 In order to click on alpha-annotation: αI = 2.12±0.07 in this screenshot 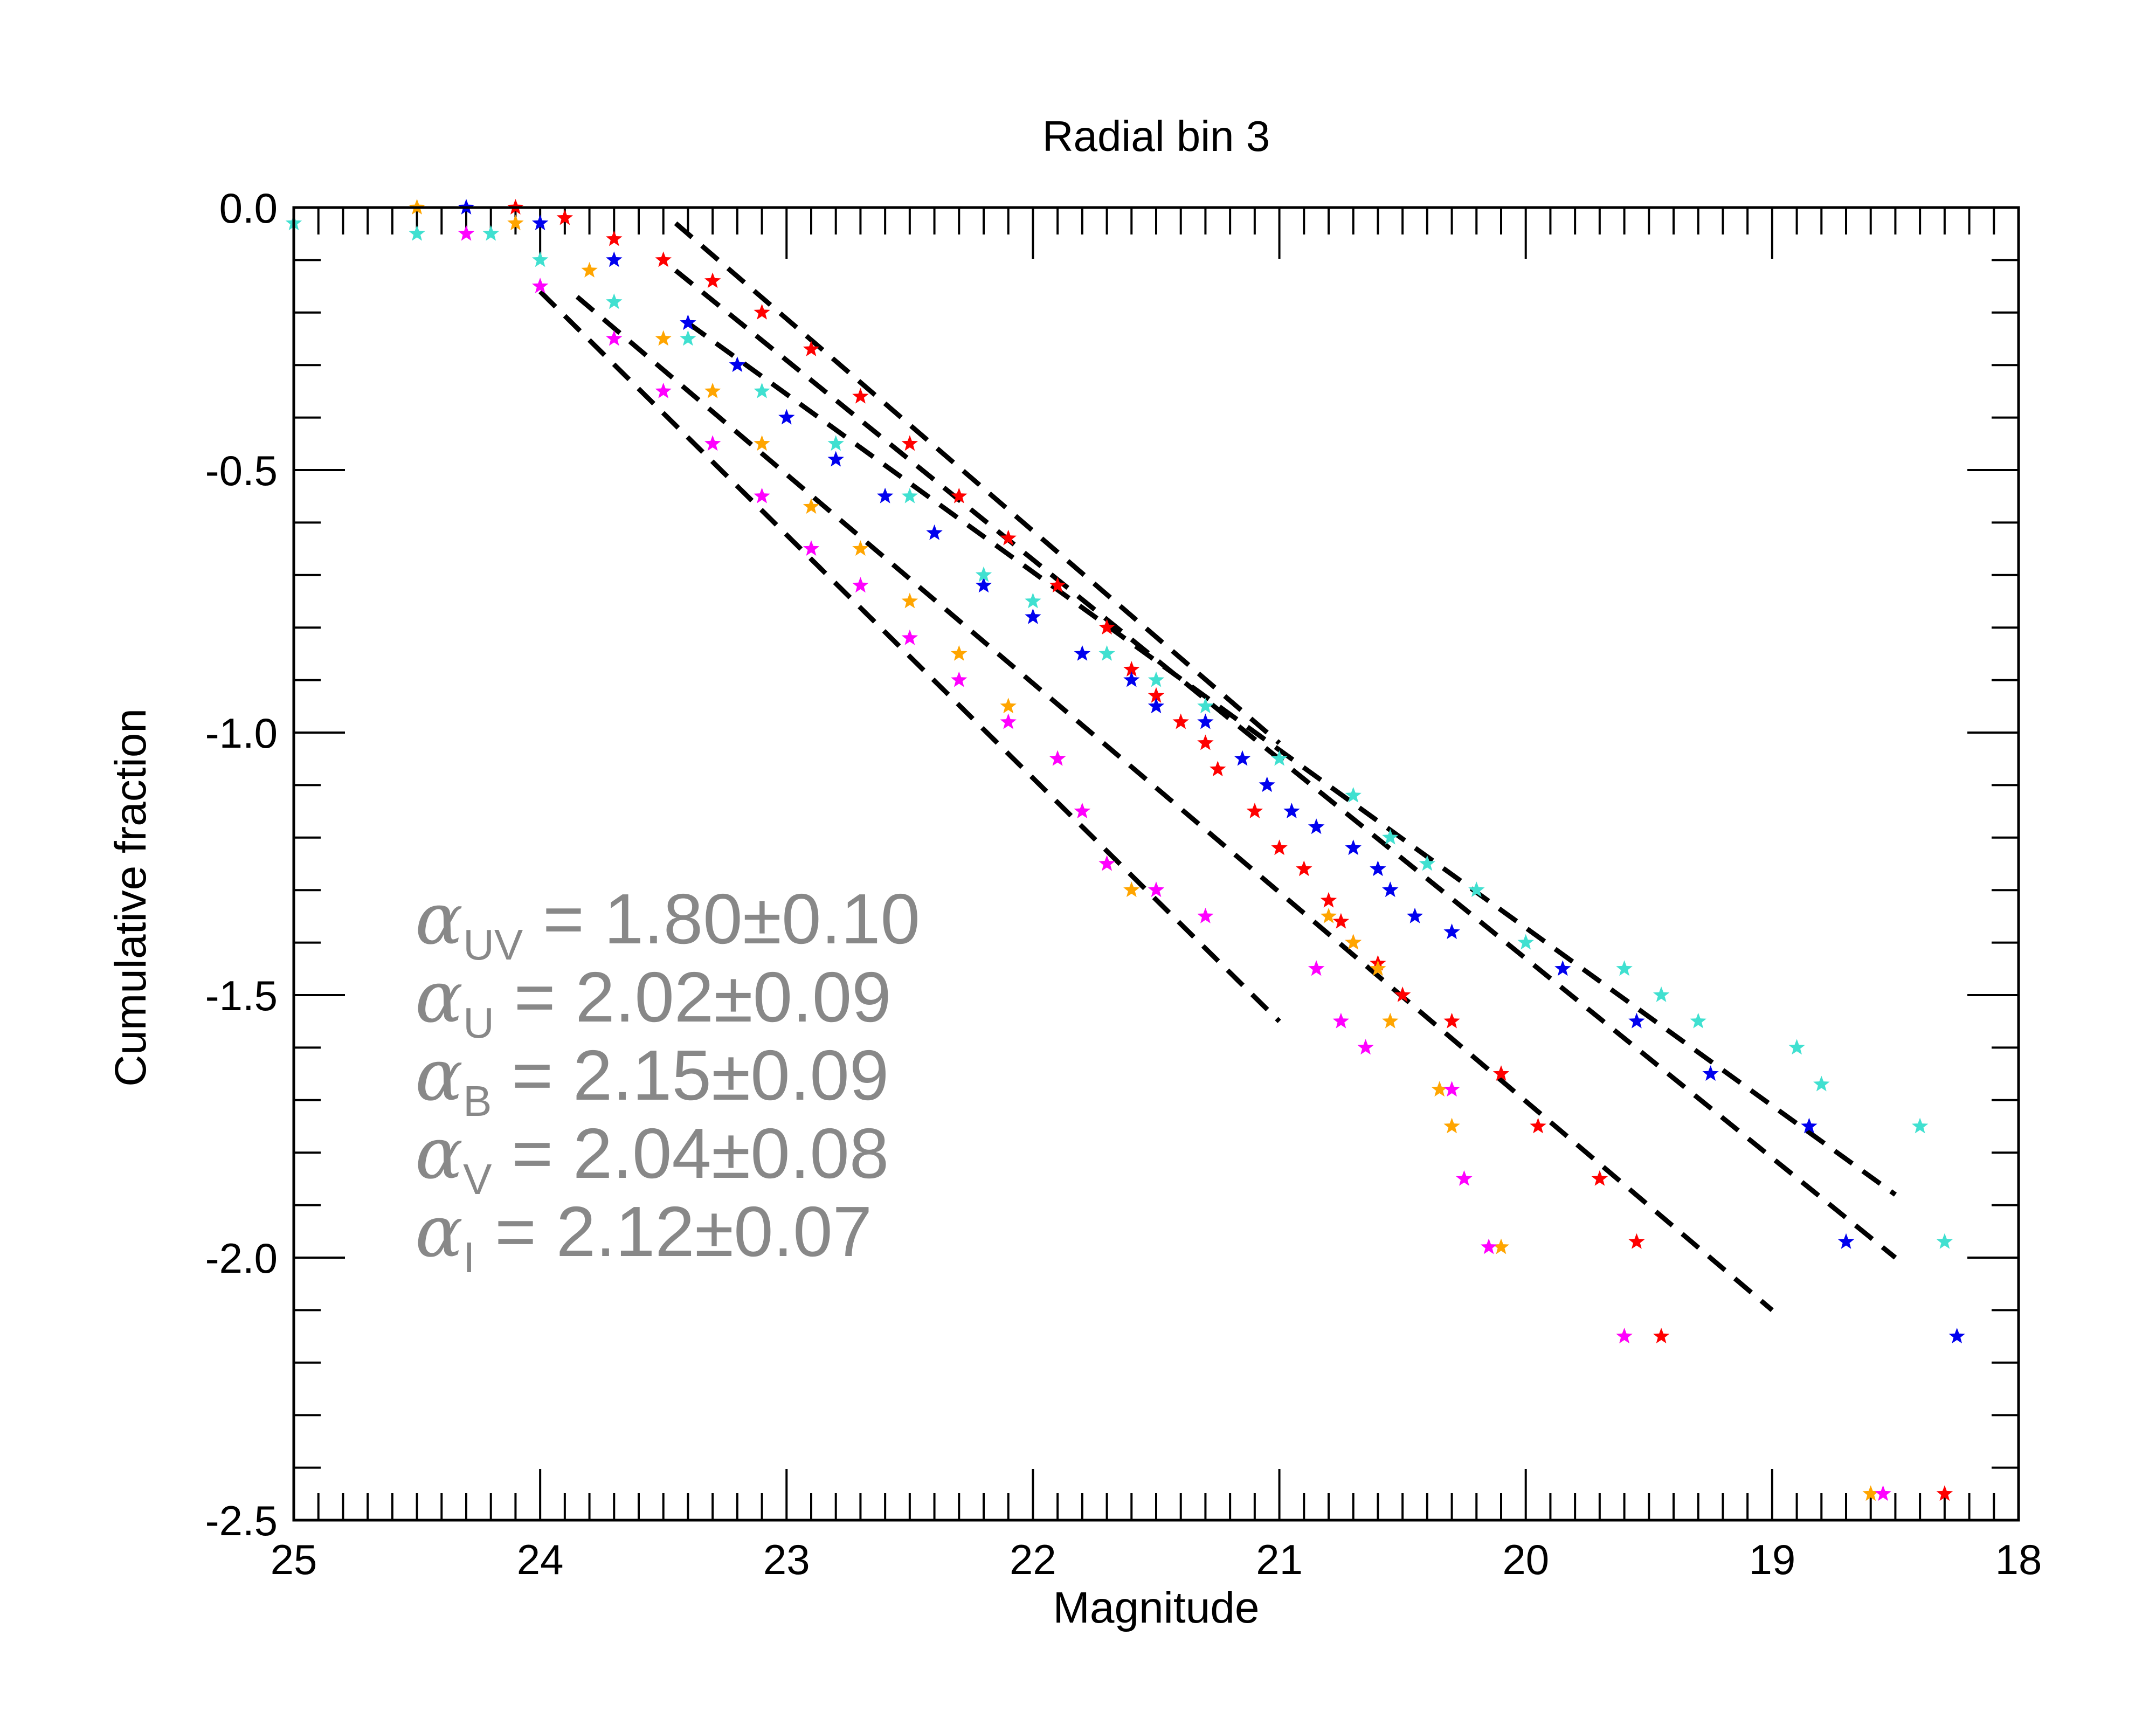, I will do `click(643, 1236)`.